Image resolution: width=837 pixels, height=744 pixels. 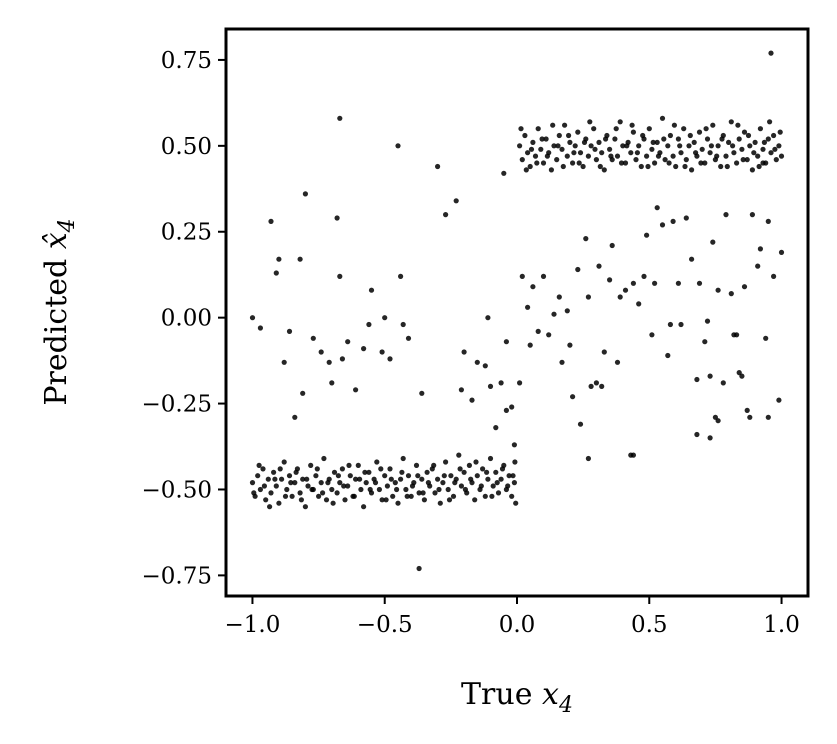 I want to click on x-tick-label: −1.0, so click(x=253, y=625).